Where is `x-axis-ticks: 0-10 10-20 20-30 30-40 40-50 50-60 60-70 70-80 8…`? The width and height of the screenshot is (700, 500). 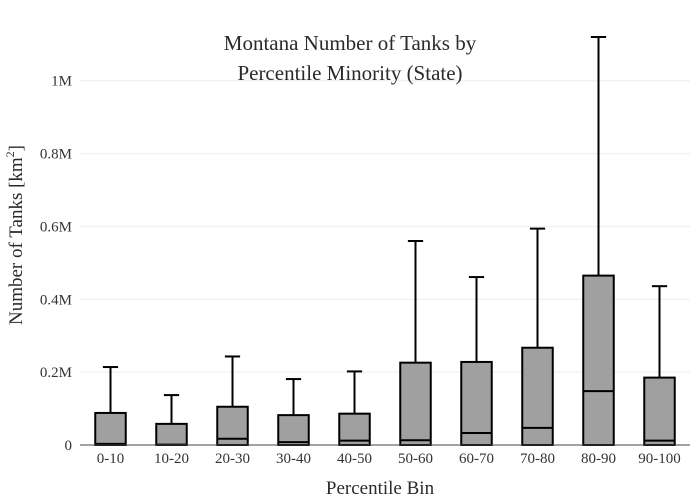 x-axis-ticks: 0-10 10-20 20-30 30-40 40-50 50-60 60-70 70-80 8… is located at coordinates (389, 459).